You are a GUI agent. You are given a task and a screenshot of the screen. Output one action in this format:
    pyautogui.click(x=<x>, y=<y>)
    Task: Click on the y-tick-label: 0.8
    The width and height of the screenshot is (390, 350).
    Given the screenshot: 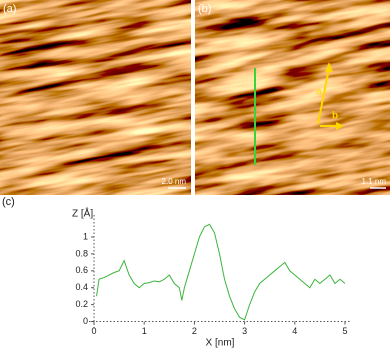 What is the action you would take?
    pyautogui.click(x=82, y=253)
    